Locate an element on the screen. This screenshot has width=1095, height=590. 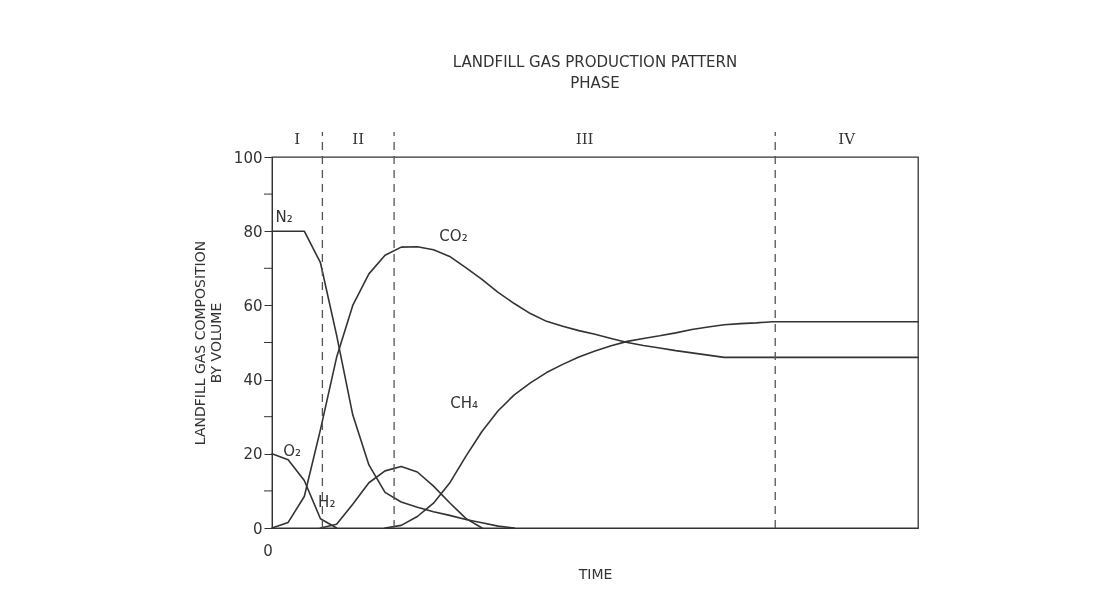
text: III is located at coordinates (584, 139).